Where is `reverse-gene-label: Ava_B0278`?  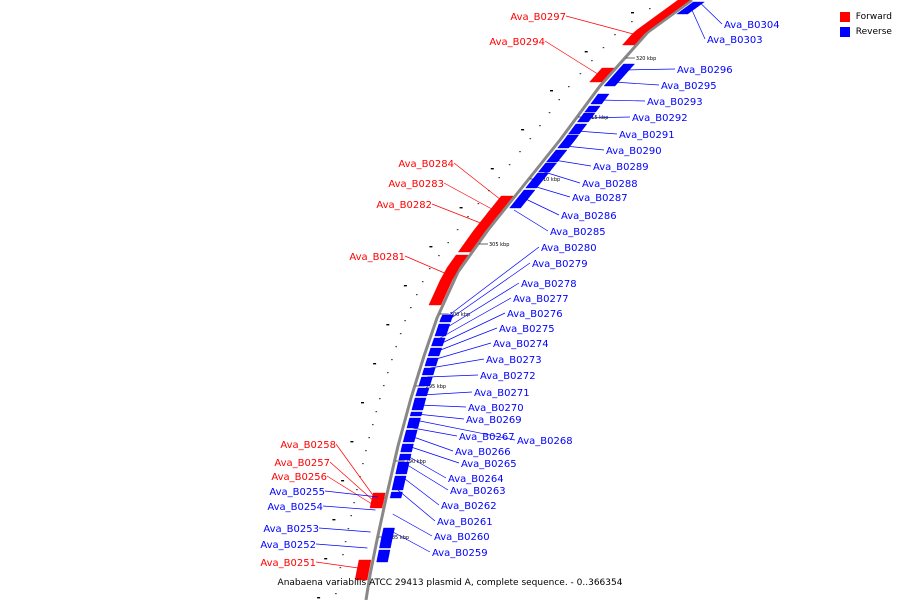
reverse-gene-label: Ava_B0278 is located at coordinates (549, 284).